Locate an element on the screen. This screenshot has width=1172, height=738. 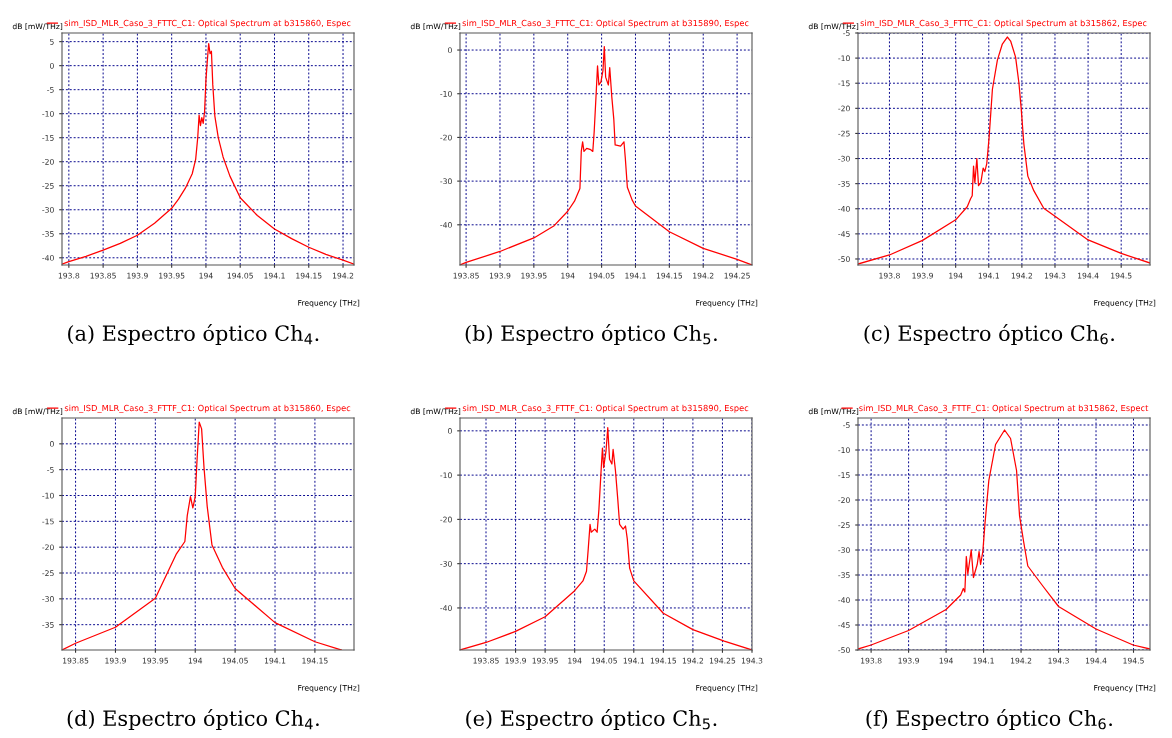
legend-label: sim_ISD_MLR_Caso_3_FTTC_C1: Optical Spectrum at b315890, Espec is located at coordinates (605, 23).